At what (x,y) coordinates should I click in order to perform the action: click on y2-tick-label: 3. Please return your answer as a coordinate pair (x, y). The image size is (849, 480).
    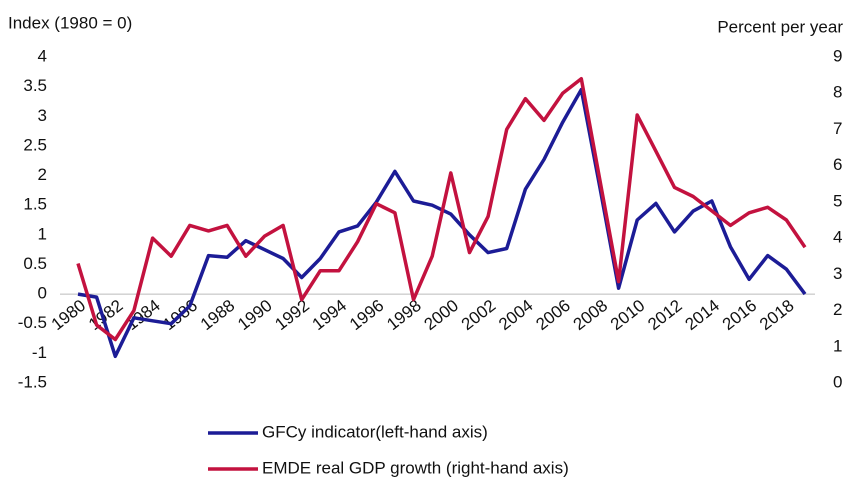
    Looking at the image, I should click on (837, 273).